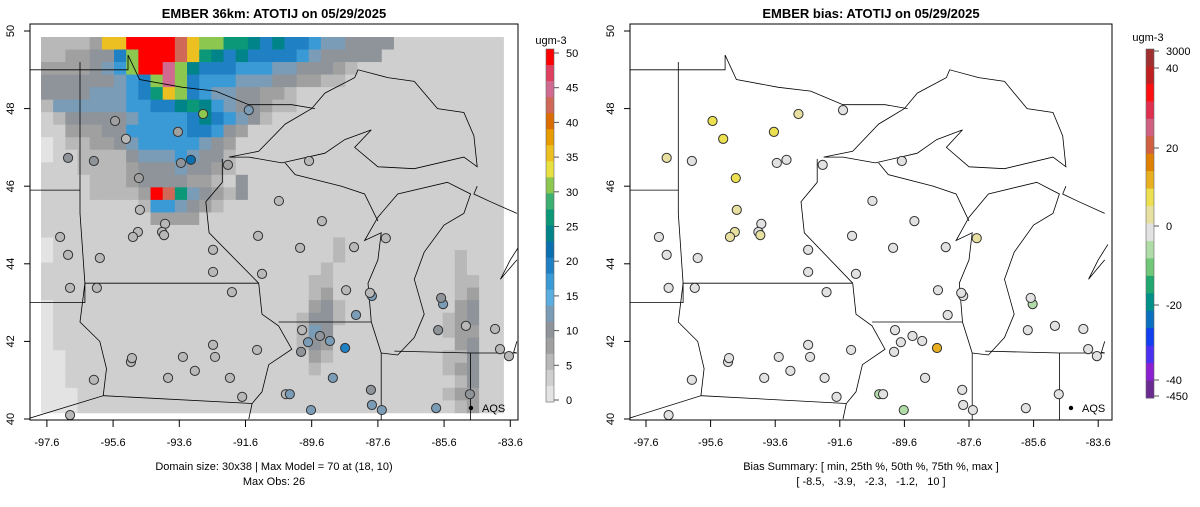 The image size is (1200, 507). Describe the element at coordinates (245, 443) in the screenshot. I see `x-tick-label: -91.6` at that location.